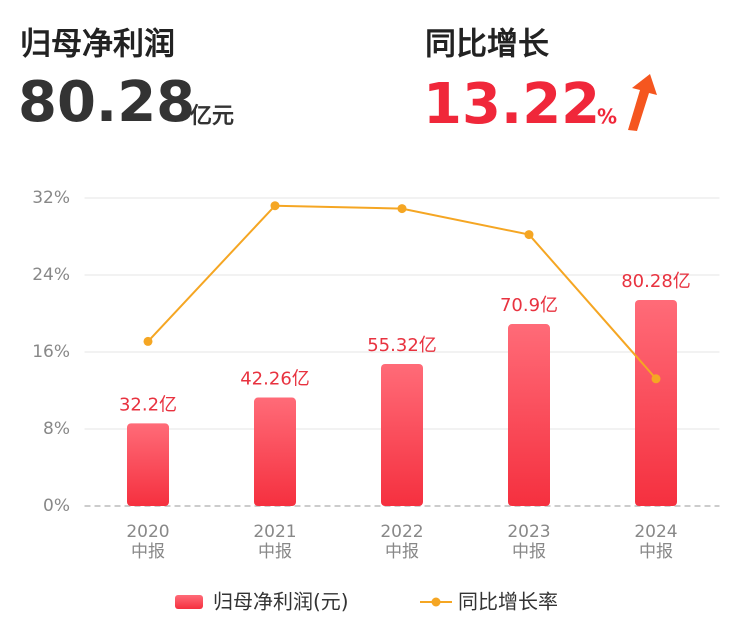 This screenshot has width=737, height=629. I want to click on y-tick-label: 16%, so click(51, 352).